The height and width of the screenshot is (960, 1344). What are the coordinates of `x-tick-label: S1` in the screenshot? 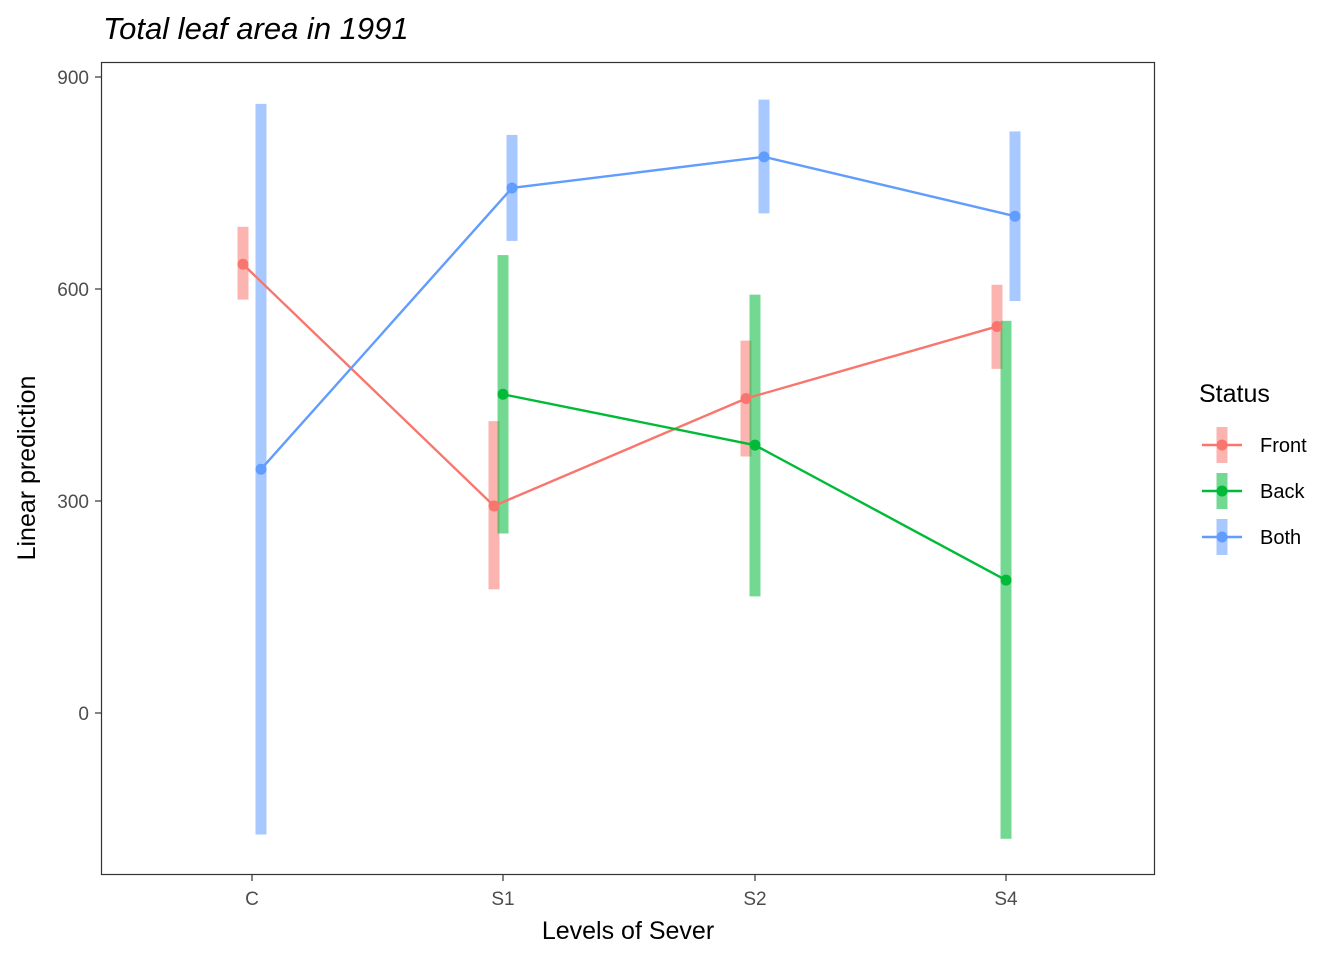 It's located at (502, 899).